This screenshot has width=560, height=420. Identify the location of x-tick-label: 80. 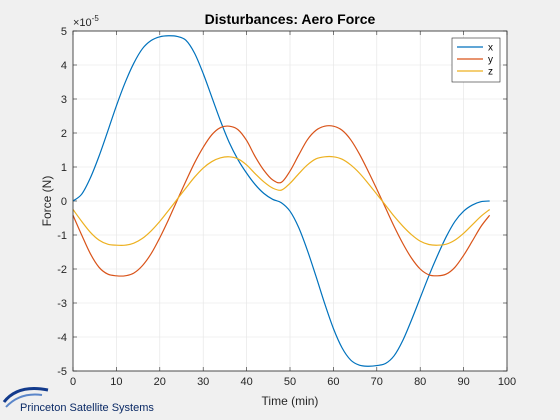
(420, 382).